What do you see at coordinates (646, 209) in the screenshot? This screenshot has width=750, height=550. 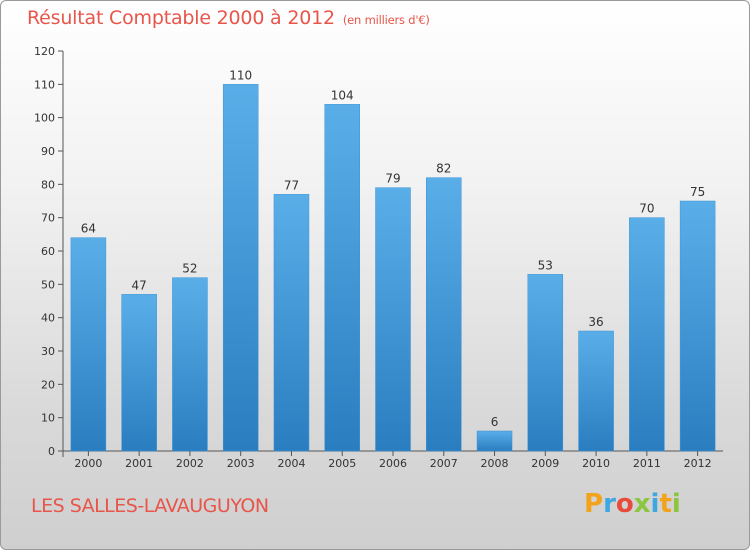 I see `bar-value-label: 70` at bounding box center [646, 209].